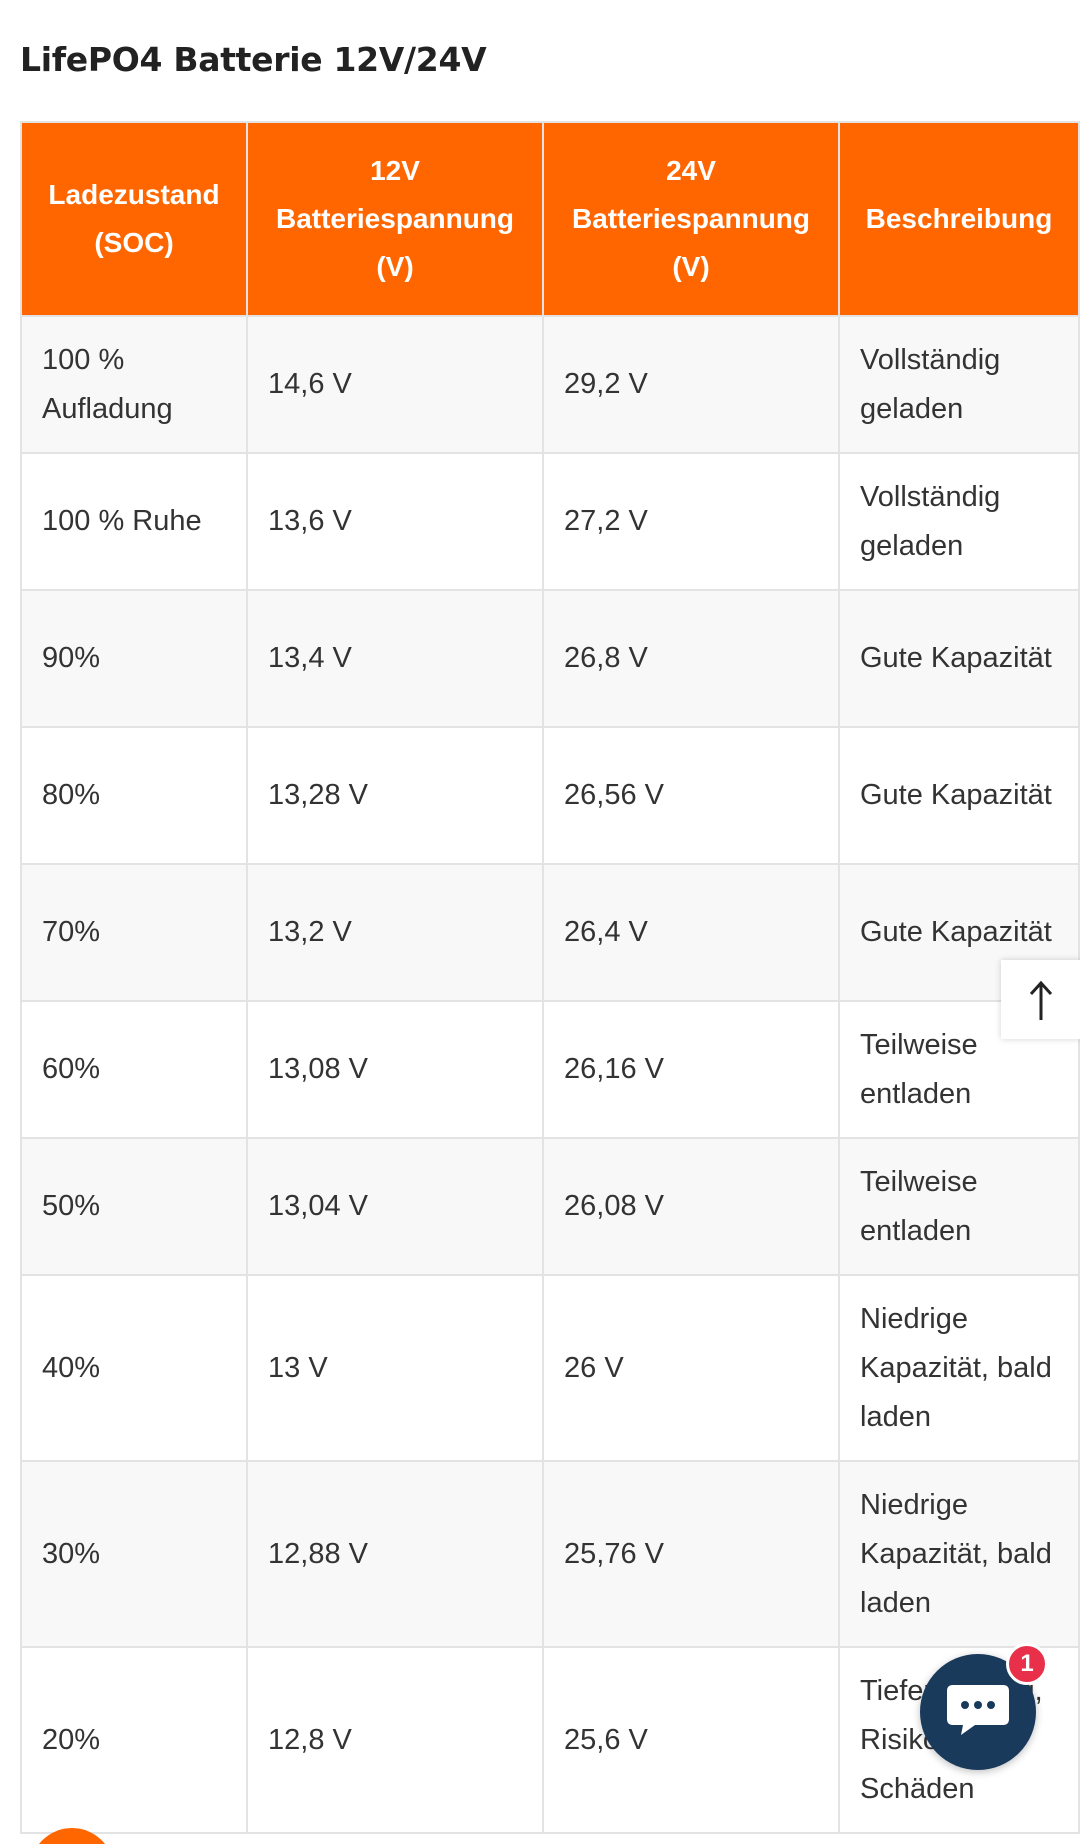 The image size is (1080, 1844). I want to click on cell-12v: 13,04 V, so click(395, 1206).